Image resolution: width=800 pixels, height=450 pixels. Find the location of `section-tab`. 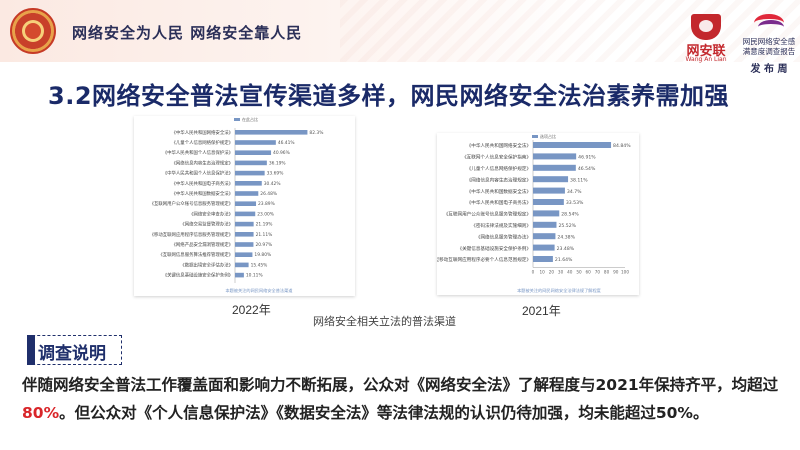

section-tab is located at coordinates (31, 350).